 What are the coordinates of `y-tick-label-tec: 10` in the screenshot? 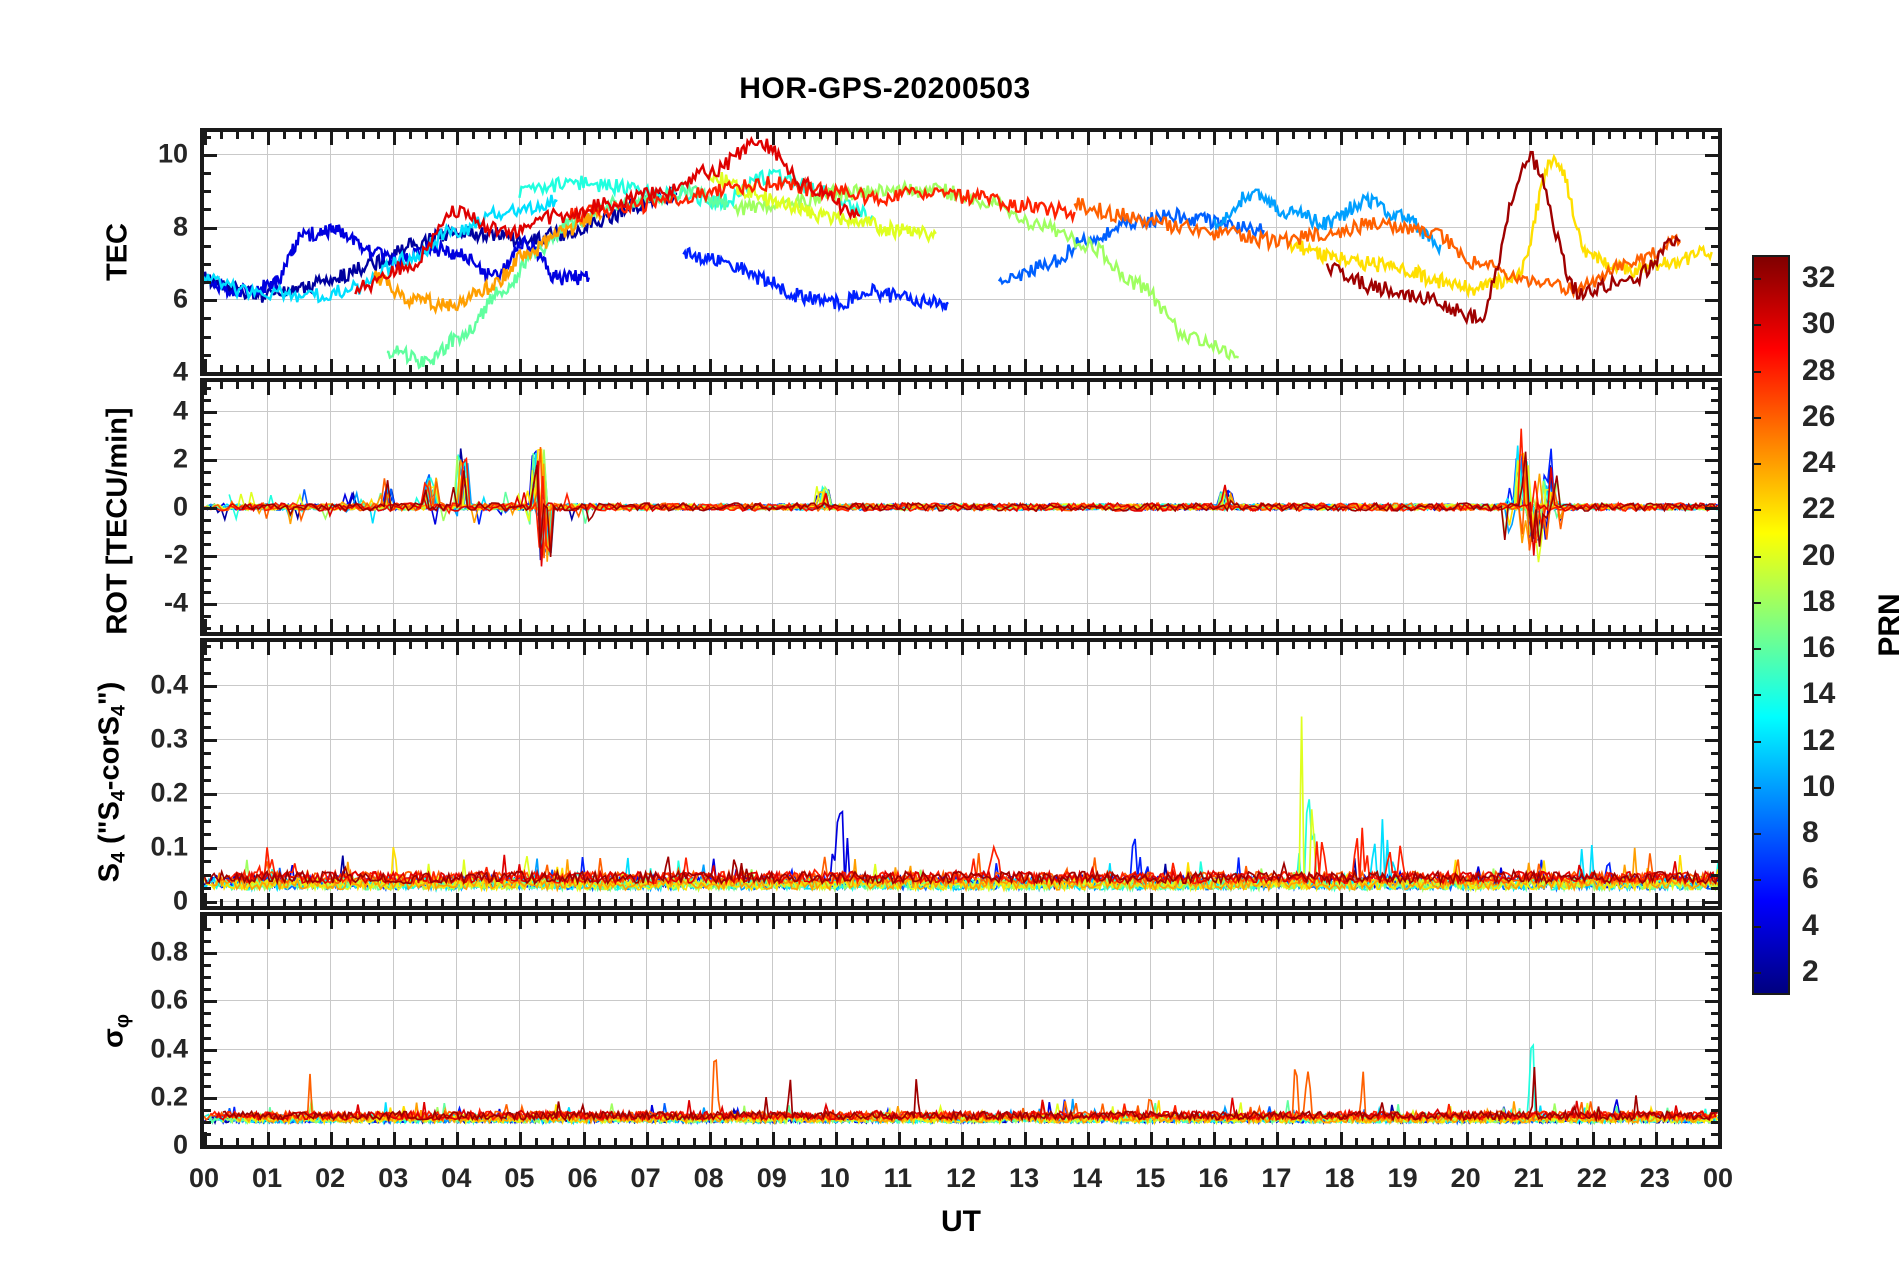 It's located at (172, 153).